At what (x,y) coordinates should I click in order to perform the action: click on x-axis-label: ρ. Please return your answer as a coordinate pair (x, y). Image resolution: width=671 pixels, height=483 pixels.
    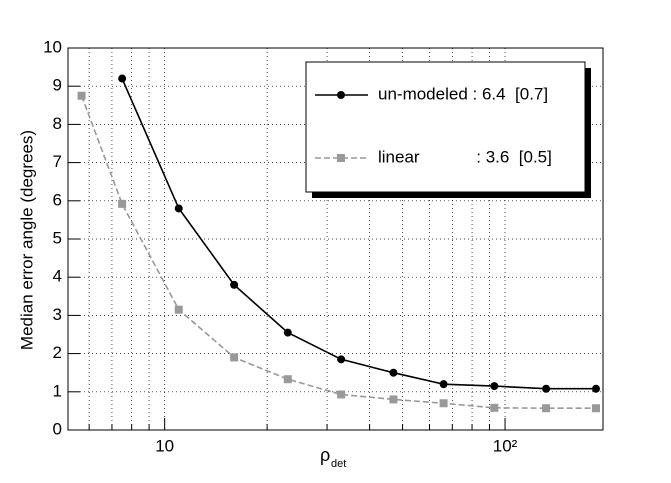
    Looking at the image, I should click on (325, 455).